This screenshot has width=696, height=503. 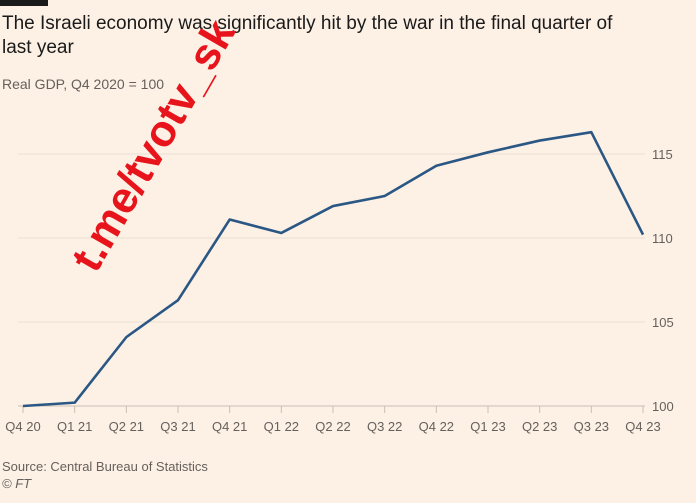 I want to click on x-tick-label: Q4 20, so click(x=22, y=426).